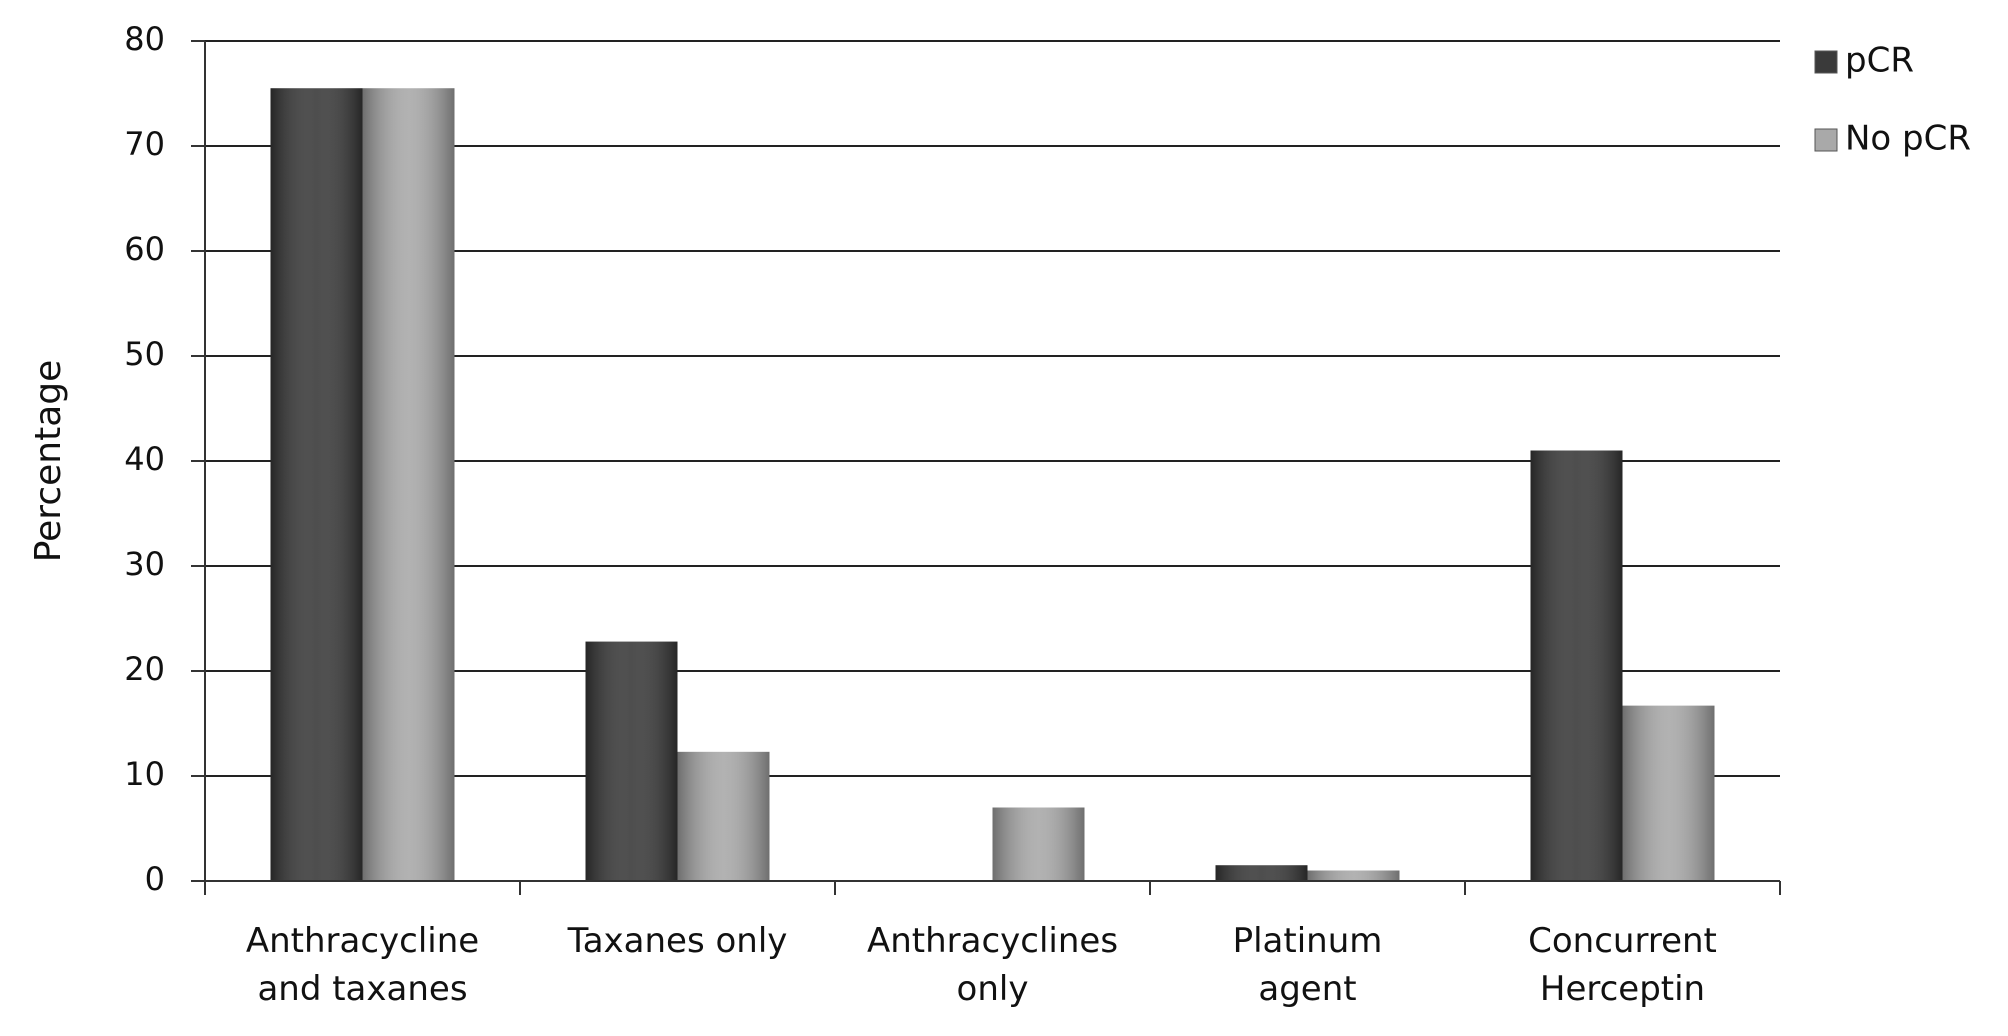 The image size is (2008, 1036). Describe the element at coordinates (144, 39) in the screenshot. I see `y-tick-label: 80` at that location.